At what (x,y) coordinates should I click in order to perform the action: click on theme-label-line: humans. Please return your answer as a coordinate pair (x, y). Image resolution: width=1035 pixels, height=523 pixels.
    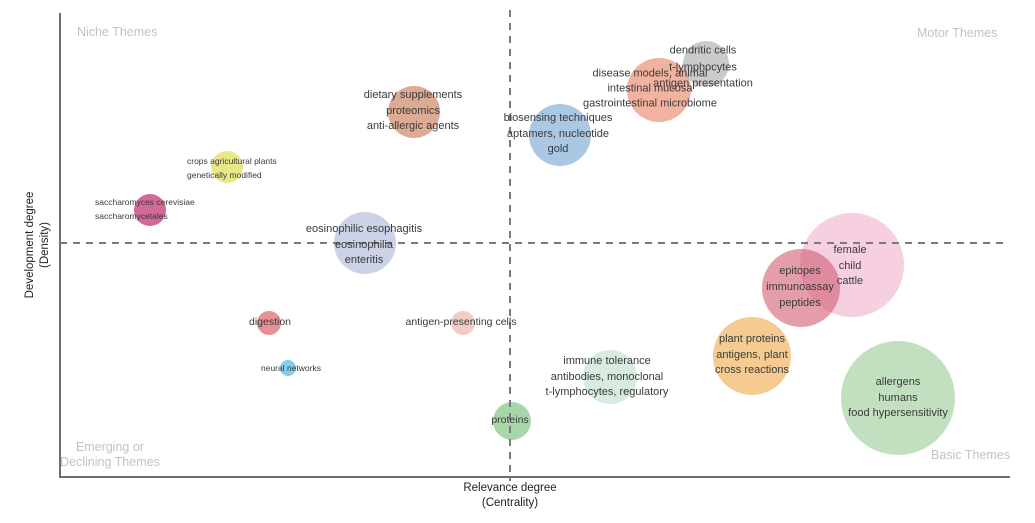
    Looking at the image, I should click on (898, 397).